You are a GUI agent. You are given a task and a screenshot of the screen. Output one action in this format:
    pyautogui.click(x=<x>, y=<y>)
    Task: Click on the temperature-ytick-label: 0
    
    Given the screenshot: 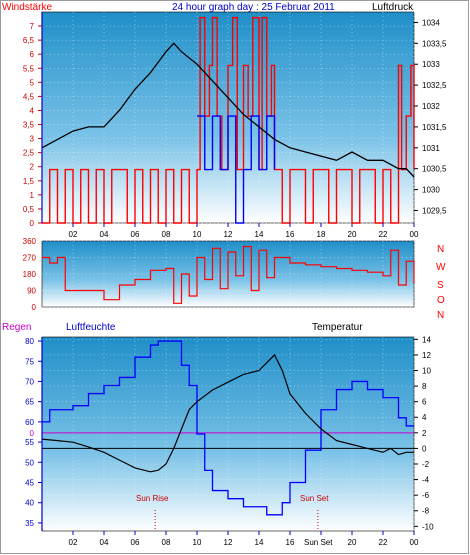 What is the action you would take?
    pyautogui.click(x=424, y=448)
    